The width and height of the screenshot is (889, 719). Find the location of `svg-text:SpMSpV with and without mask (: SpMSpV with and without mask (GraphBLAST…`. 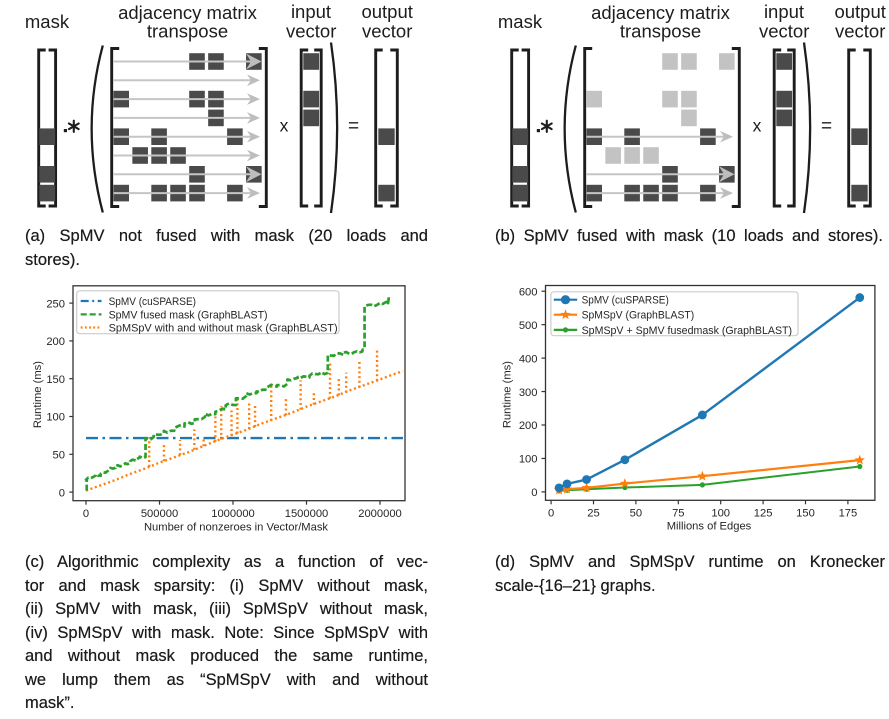

svg-text:SpMSpV with and without mask (: SpMSpV with and without mask (GraphBLAST… is located at coordinates (223, 329).